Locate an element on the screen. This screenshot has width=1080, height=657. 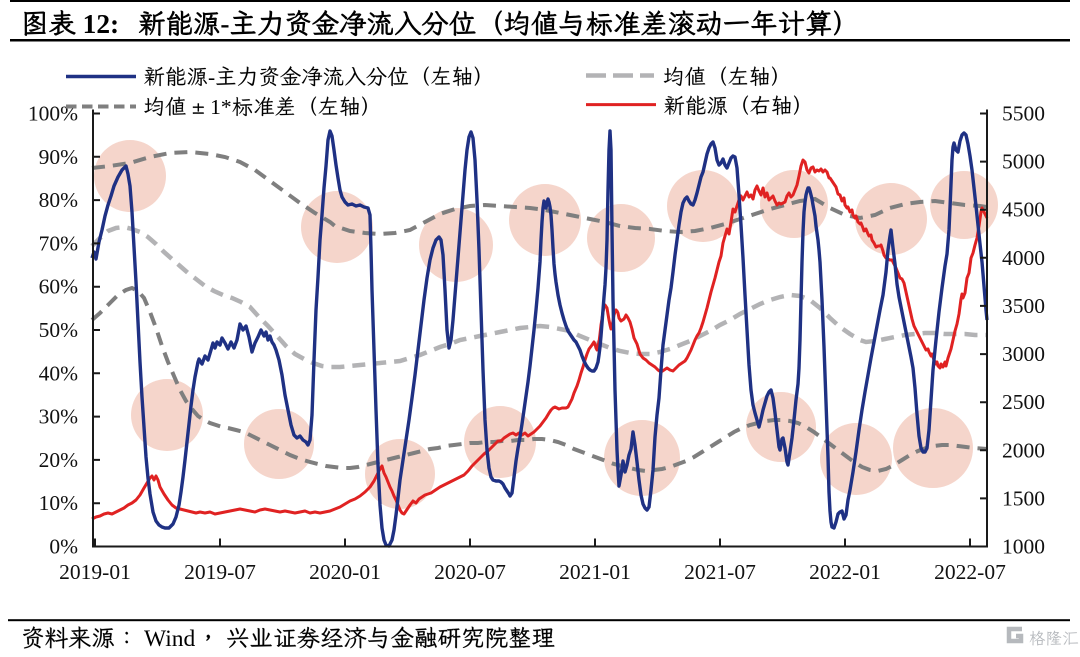
svg-text: 2022-07 is located at coordinates (970, 572).